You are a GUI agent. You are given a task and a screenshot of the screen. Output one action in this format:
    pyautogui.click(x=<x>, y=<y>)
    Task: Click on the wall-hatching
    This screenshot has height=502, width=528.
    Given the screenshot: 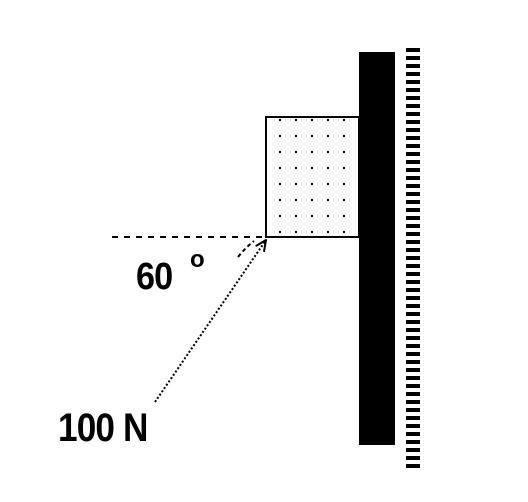 What is the action you would take?
    pyautogui.click(x=413, y=258)
    